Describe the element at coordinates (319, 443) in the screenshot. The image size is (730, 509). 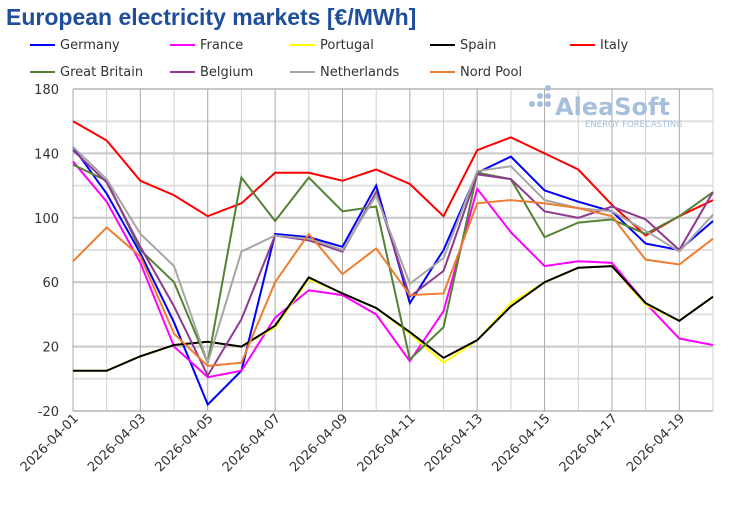
I see `x-tick-label: 2026-04-09` at that location.